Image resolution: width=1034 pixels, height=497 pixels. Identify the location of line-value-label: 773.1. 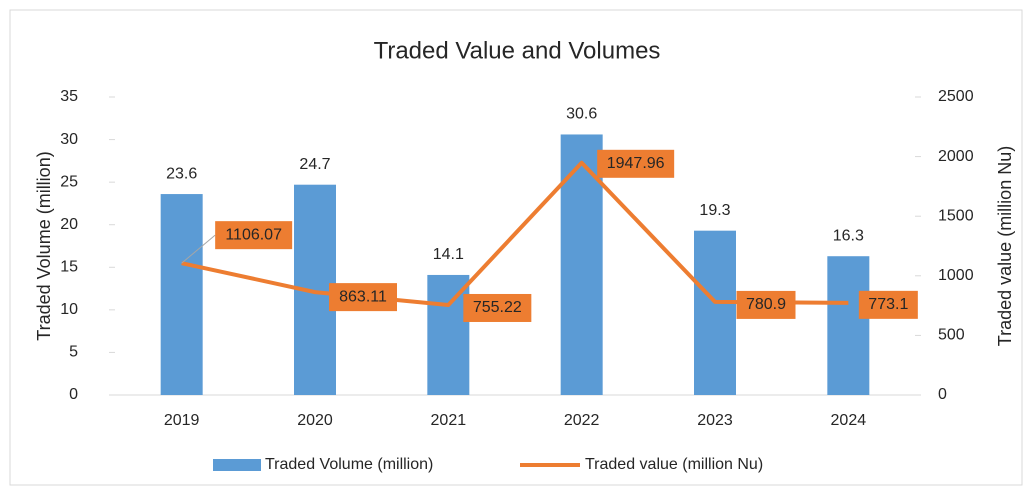
(888, 304).